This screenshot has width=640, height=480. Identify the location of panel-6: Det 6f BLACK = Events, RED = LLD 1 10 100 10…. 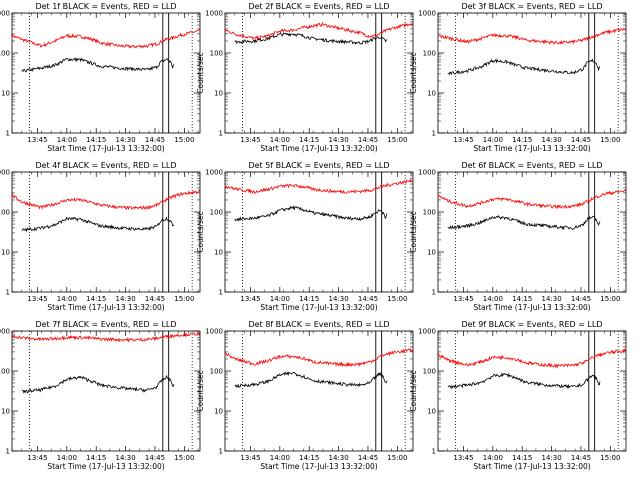
(518, 236).